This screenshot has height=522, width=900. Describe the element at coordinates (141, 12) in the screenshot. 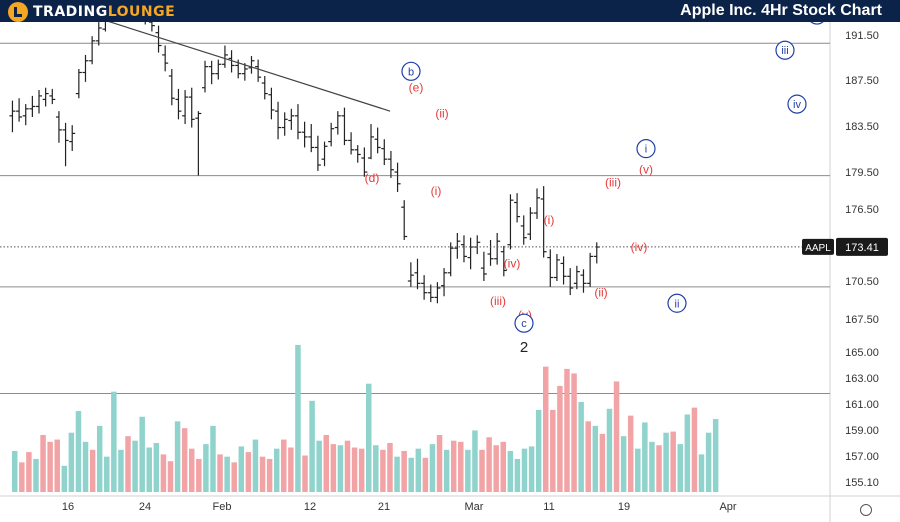

I see `logo-suffix: LOUNGE` at that location.